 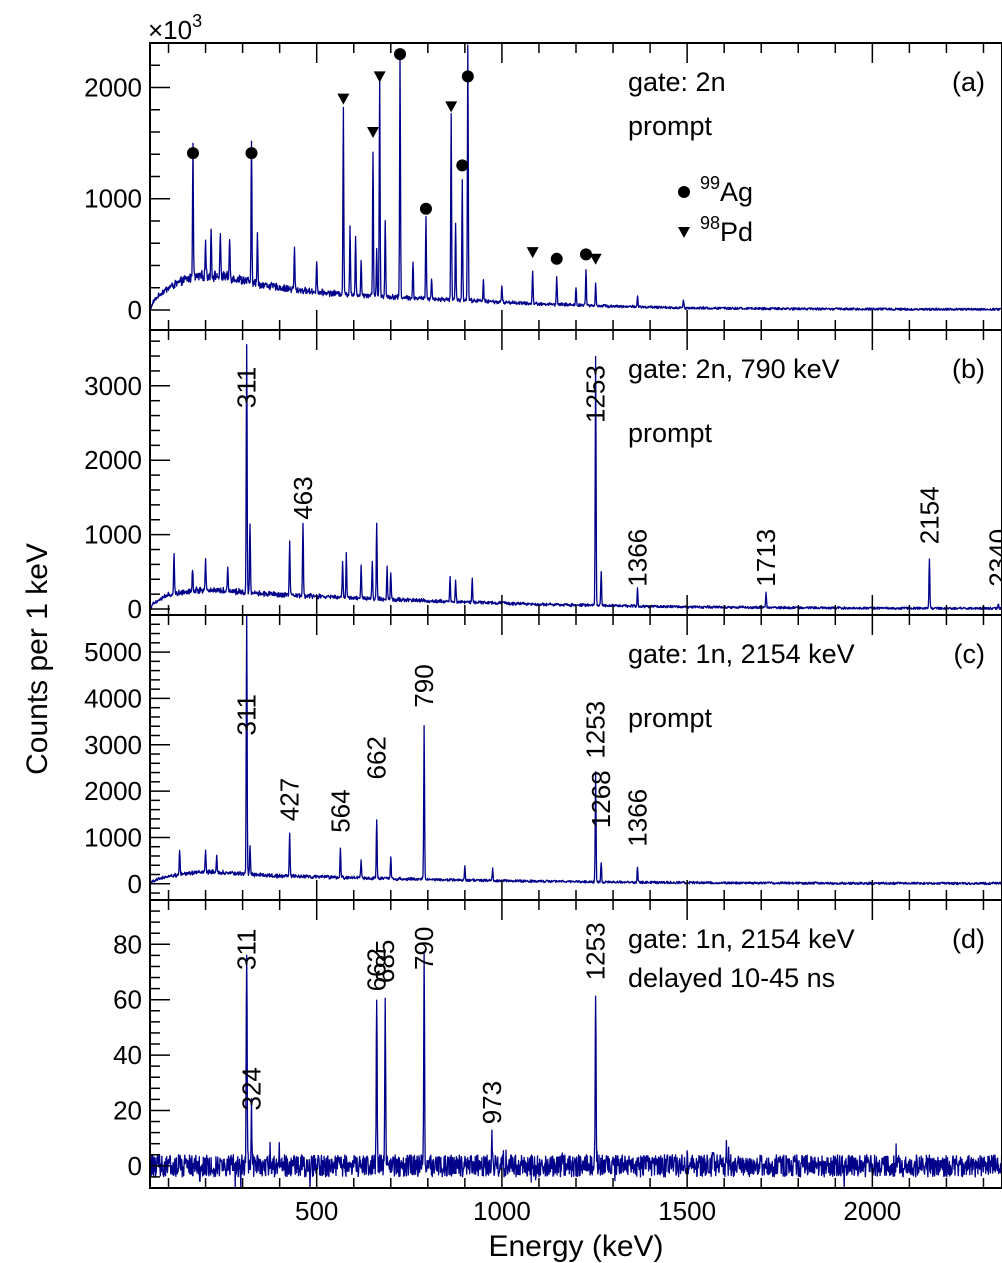 What do you see at coordinates (303, 497) in the screenshot?
I see `peak-label: 463` at bounding box center [303, 497].